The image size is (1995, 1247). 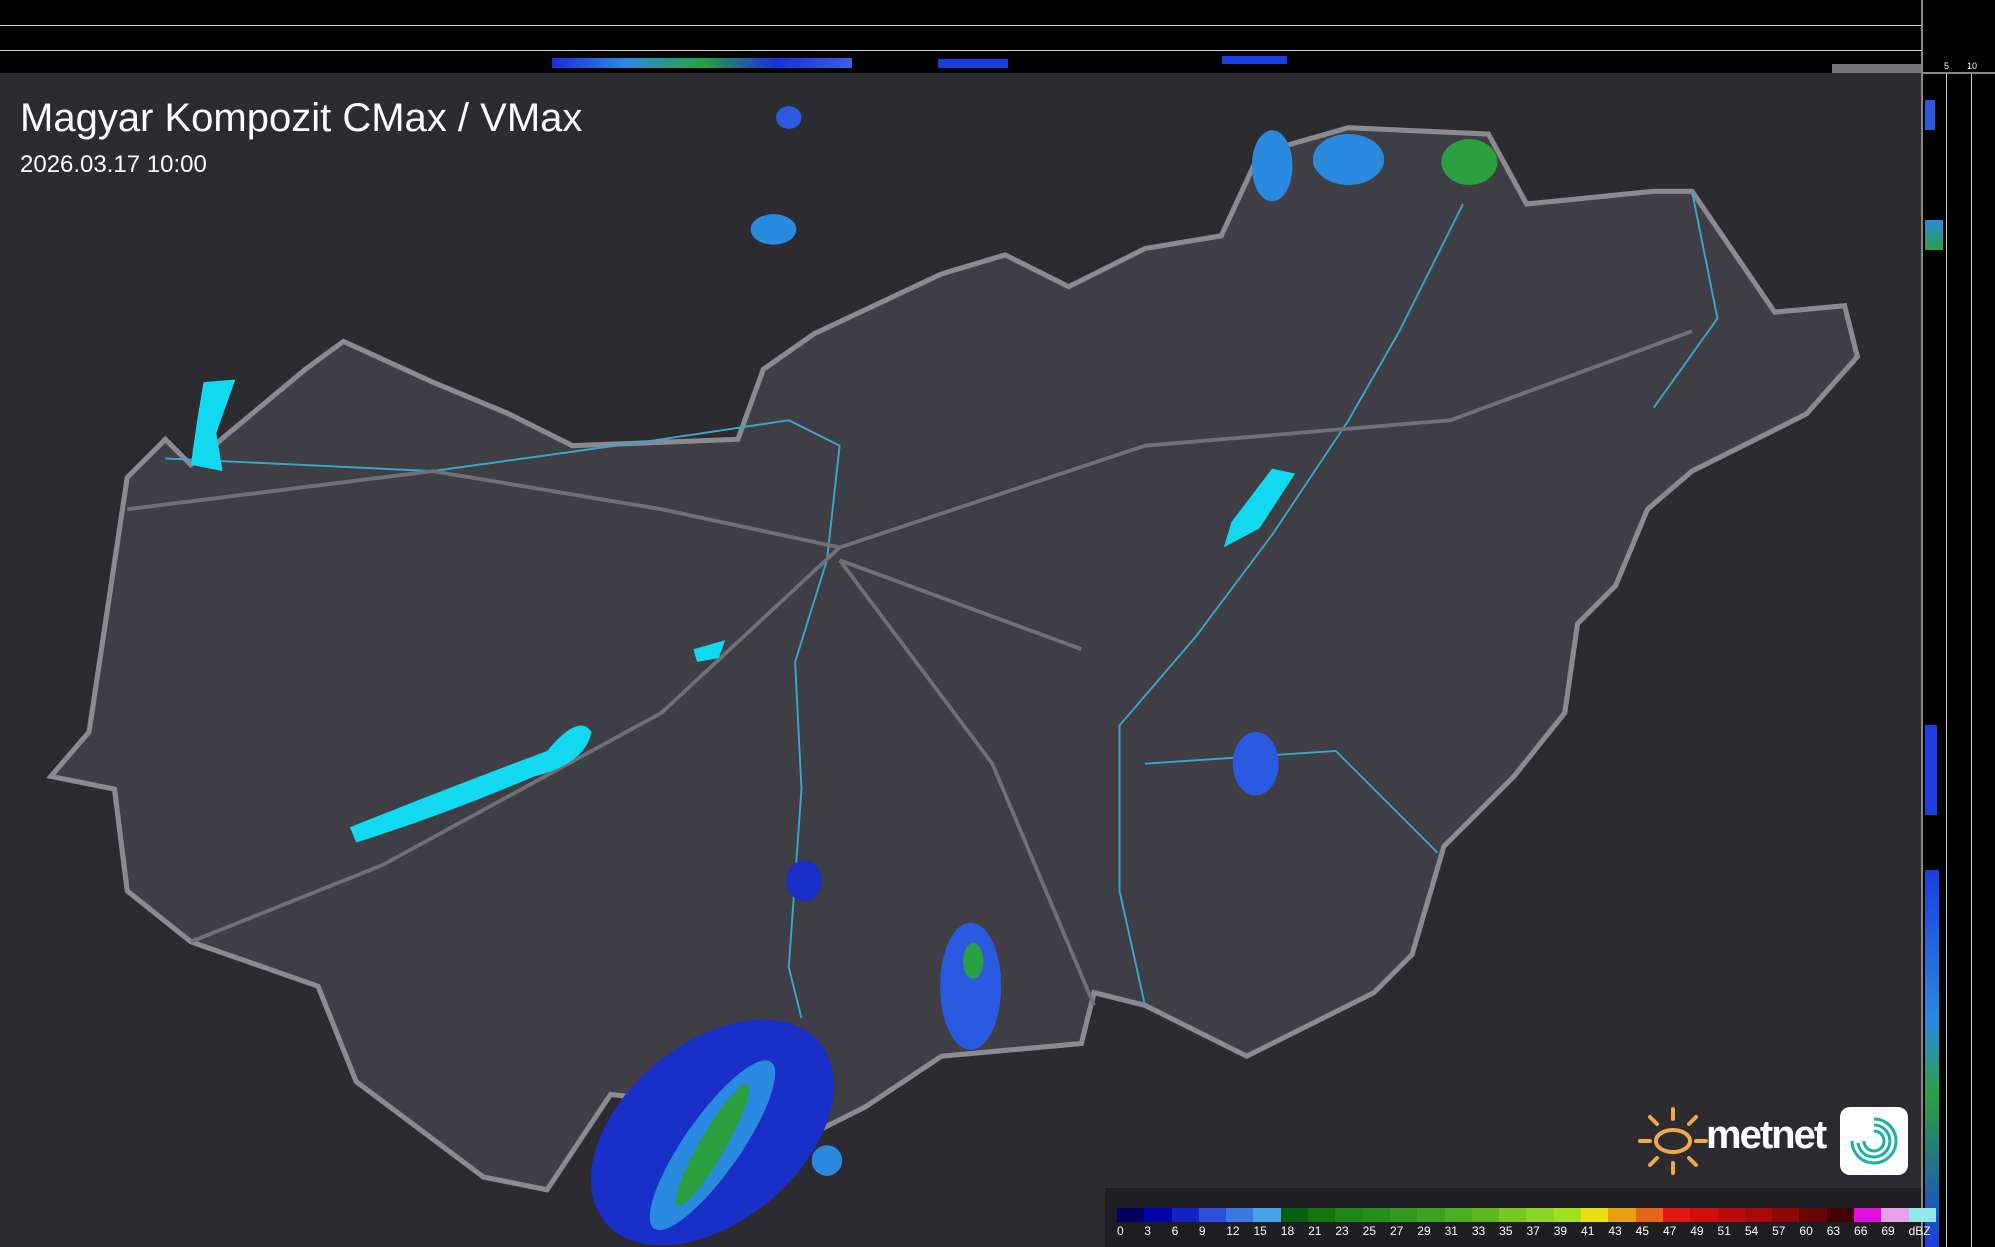 I want to click on timestamp: 2026.03.17 10:00, so click(x=113, y=164).